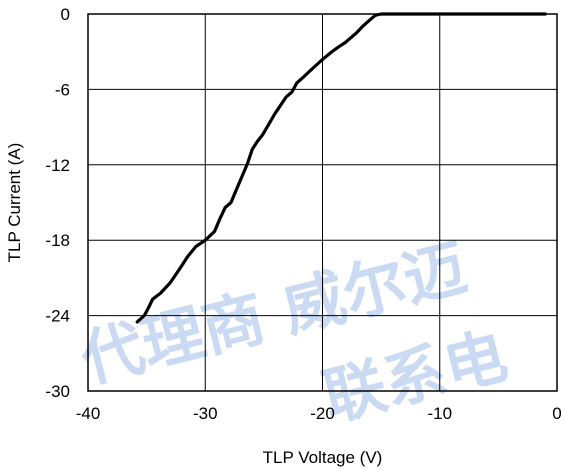  I want to click on x-axis-title: TLP Voltage (V), so click(323, 457).